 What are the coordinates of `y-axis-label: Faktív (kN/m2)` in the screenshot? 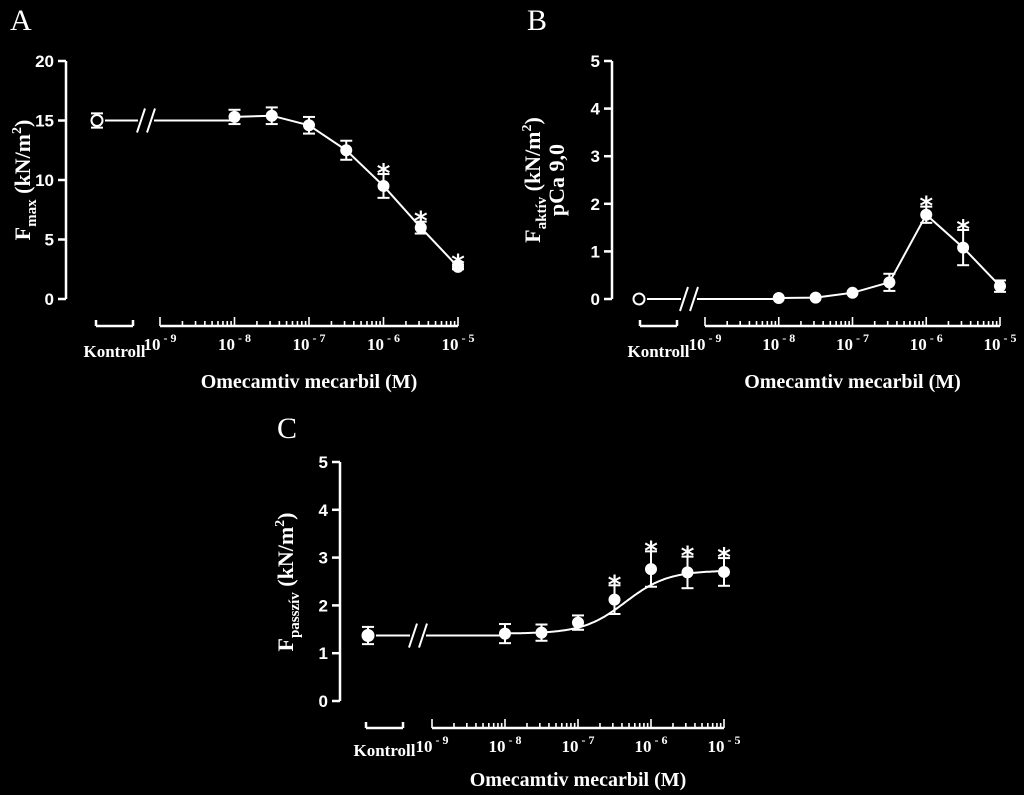 It's located at (535, 180).